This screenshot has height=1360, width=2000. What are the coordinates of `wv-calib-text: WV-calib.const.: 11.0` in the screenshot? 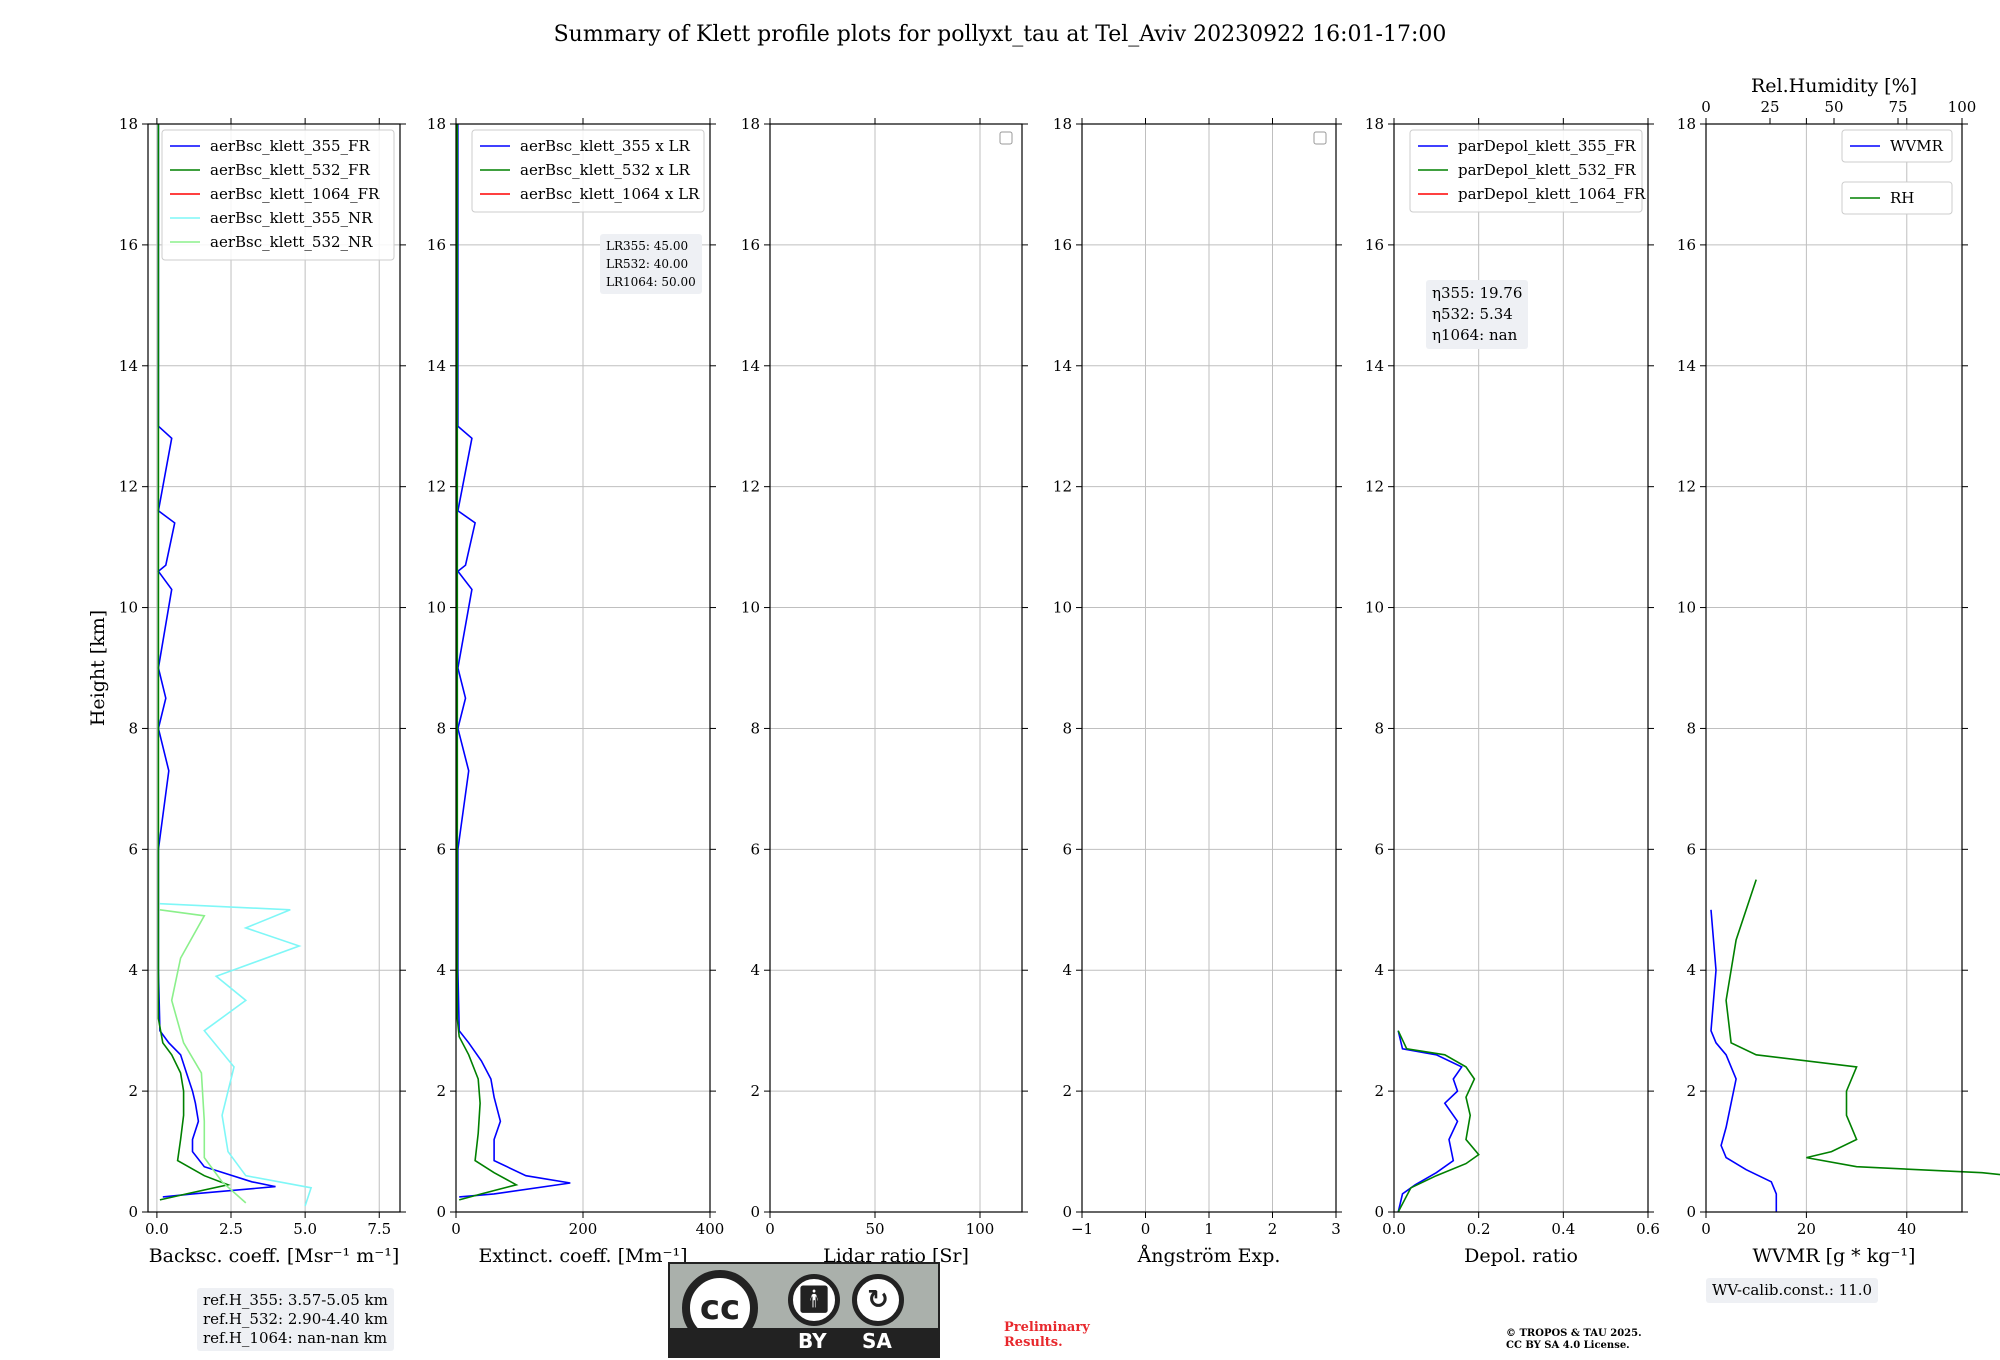 It's located at (1792, 1290).